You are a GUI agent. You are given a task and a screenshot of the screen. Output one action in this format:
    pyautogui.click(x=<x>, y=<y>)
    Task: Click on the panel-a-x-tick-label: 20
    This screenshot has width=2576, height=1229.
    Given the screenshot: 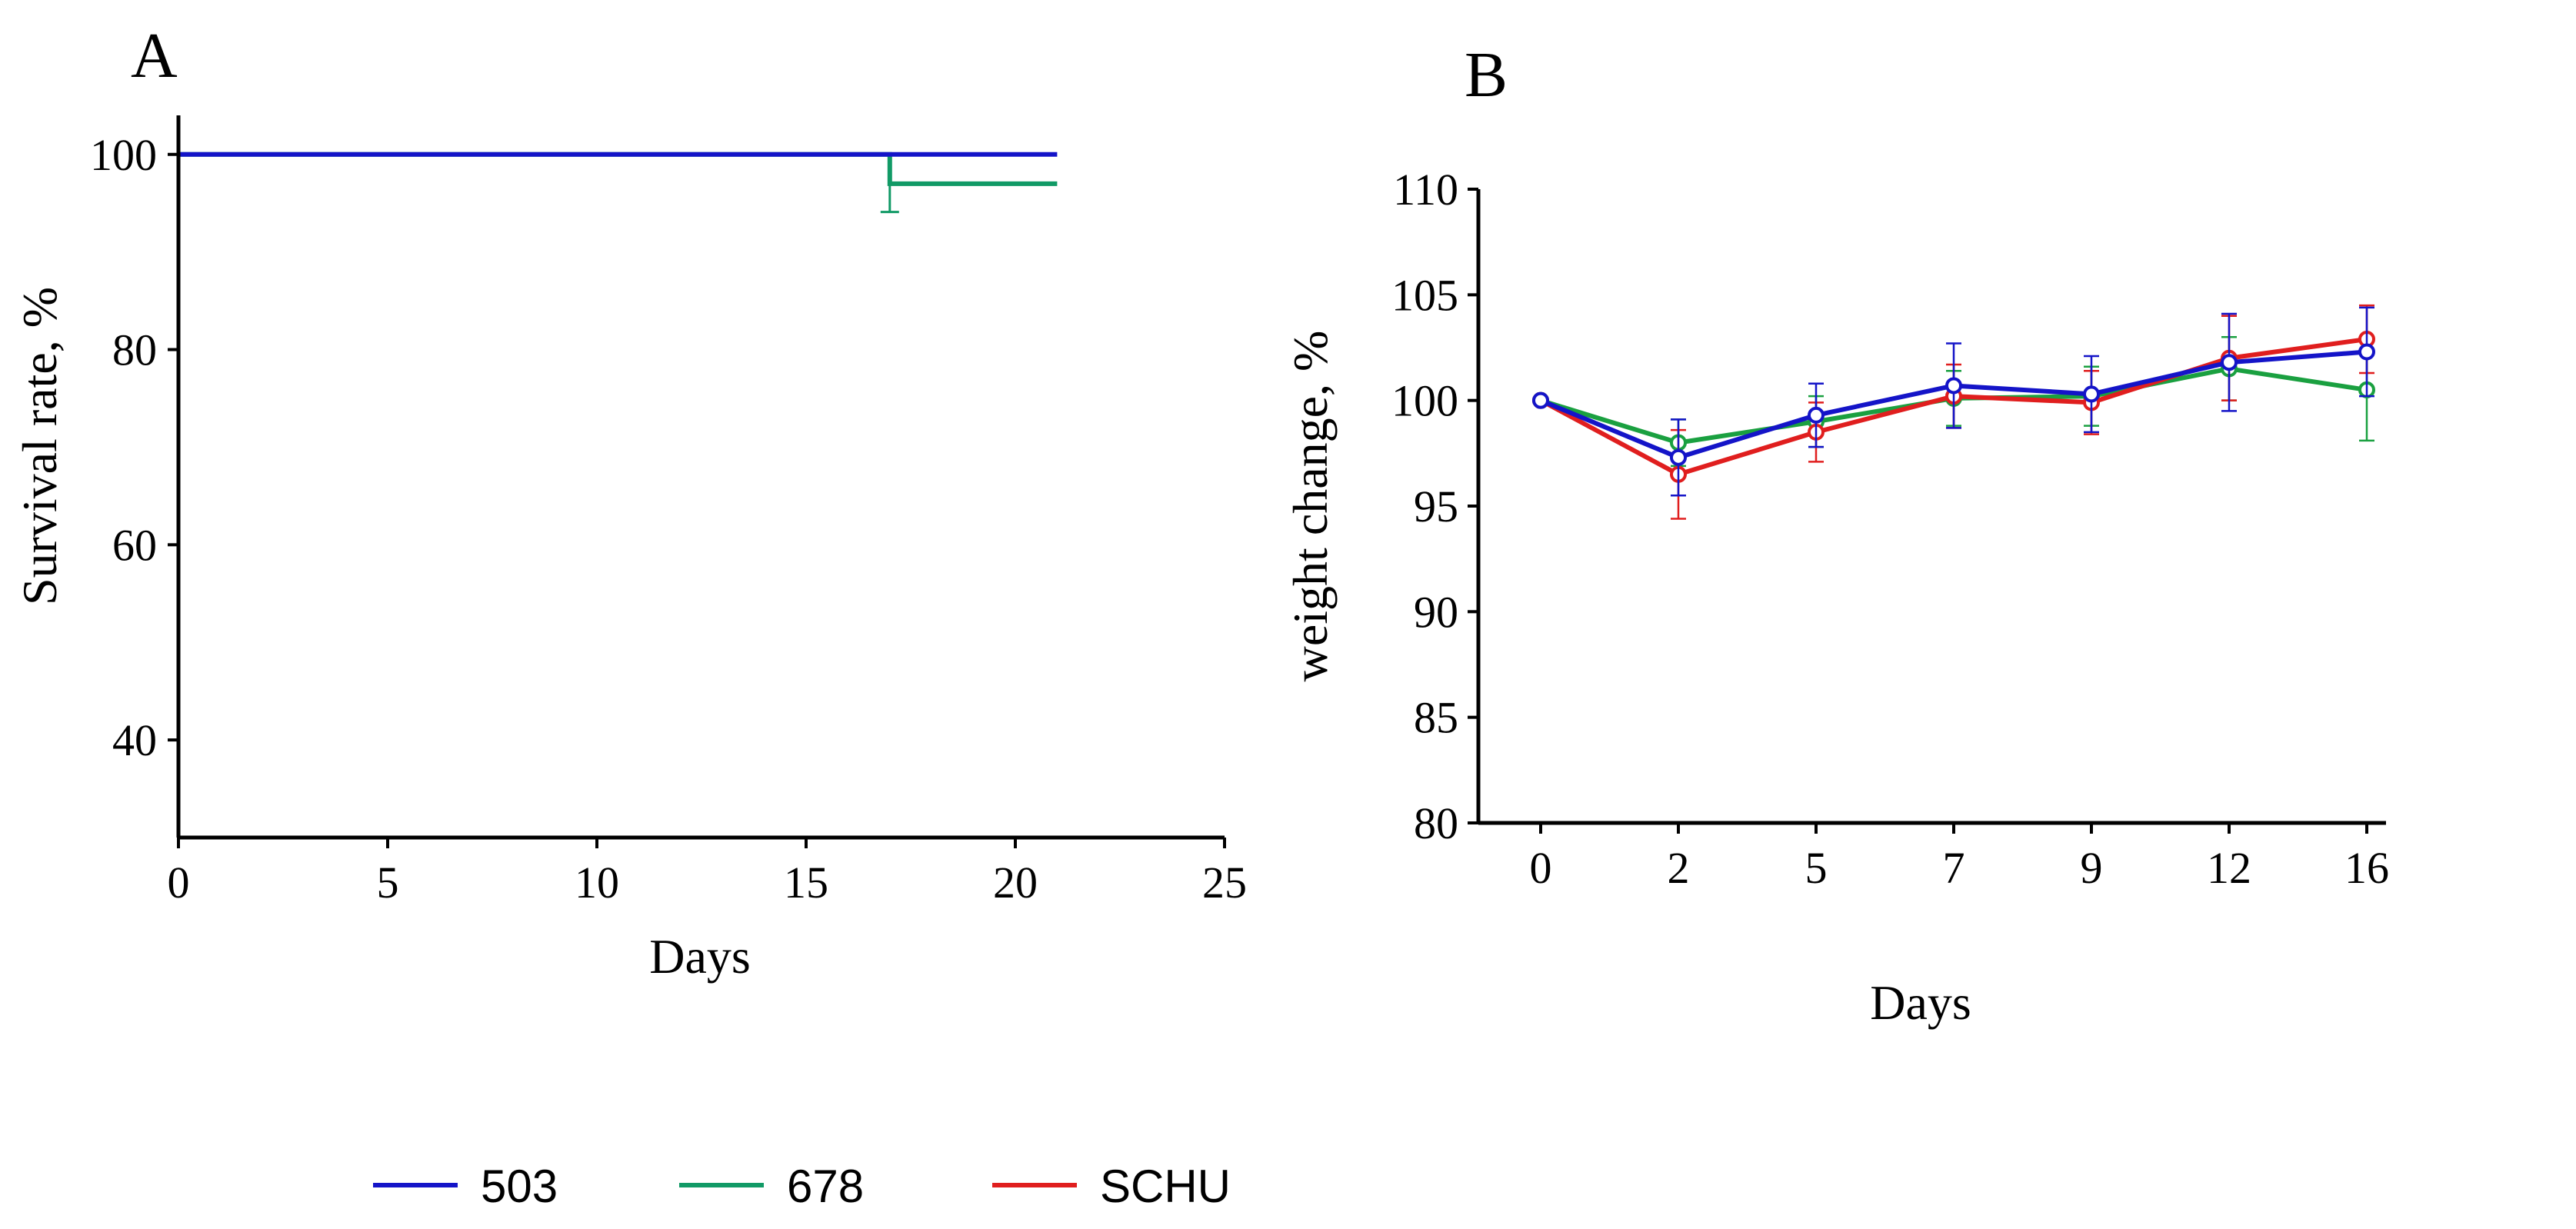 What is the action you would take?
    pyautogui.click(x=1015, y=883)
    